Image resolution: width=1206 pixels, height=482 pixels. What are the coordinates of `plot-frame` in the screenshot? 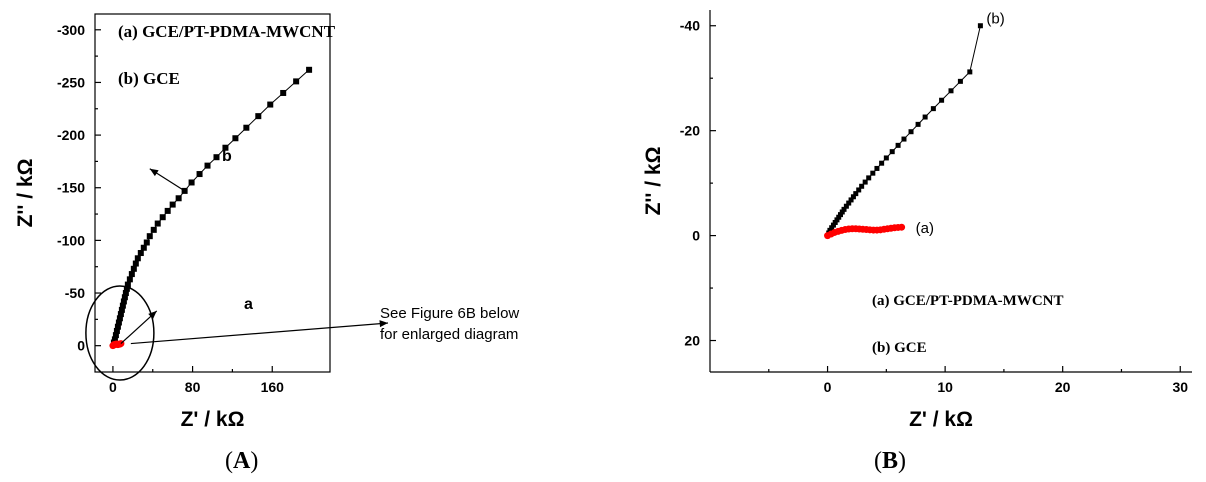 It's located at (212, 193).